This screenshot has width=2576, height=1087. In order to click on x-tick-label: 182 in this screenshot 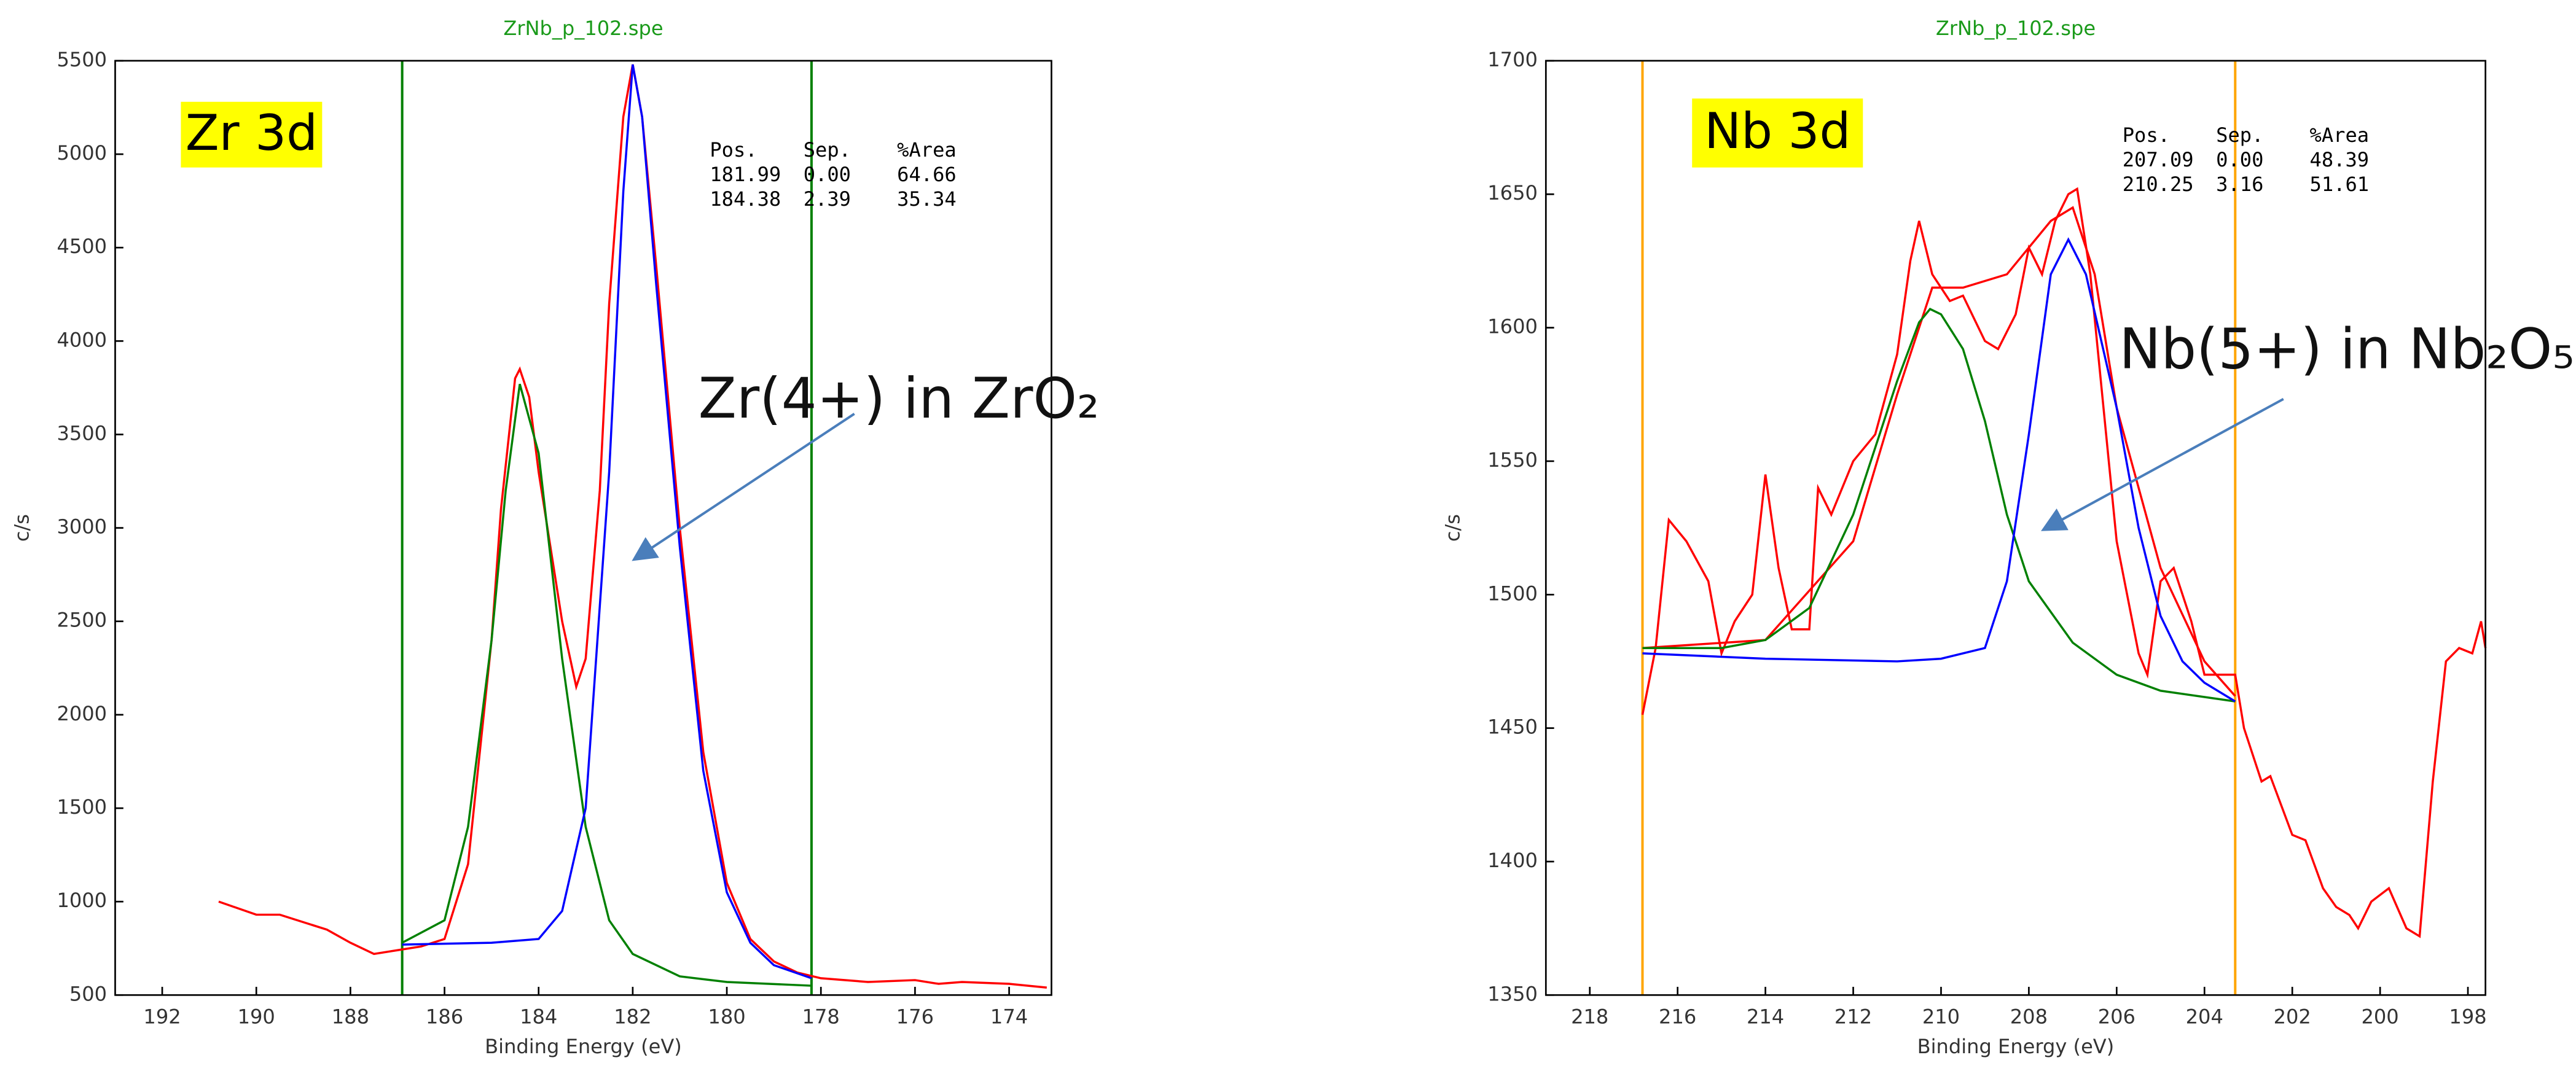, I will do `click(632, 1017)`.